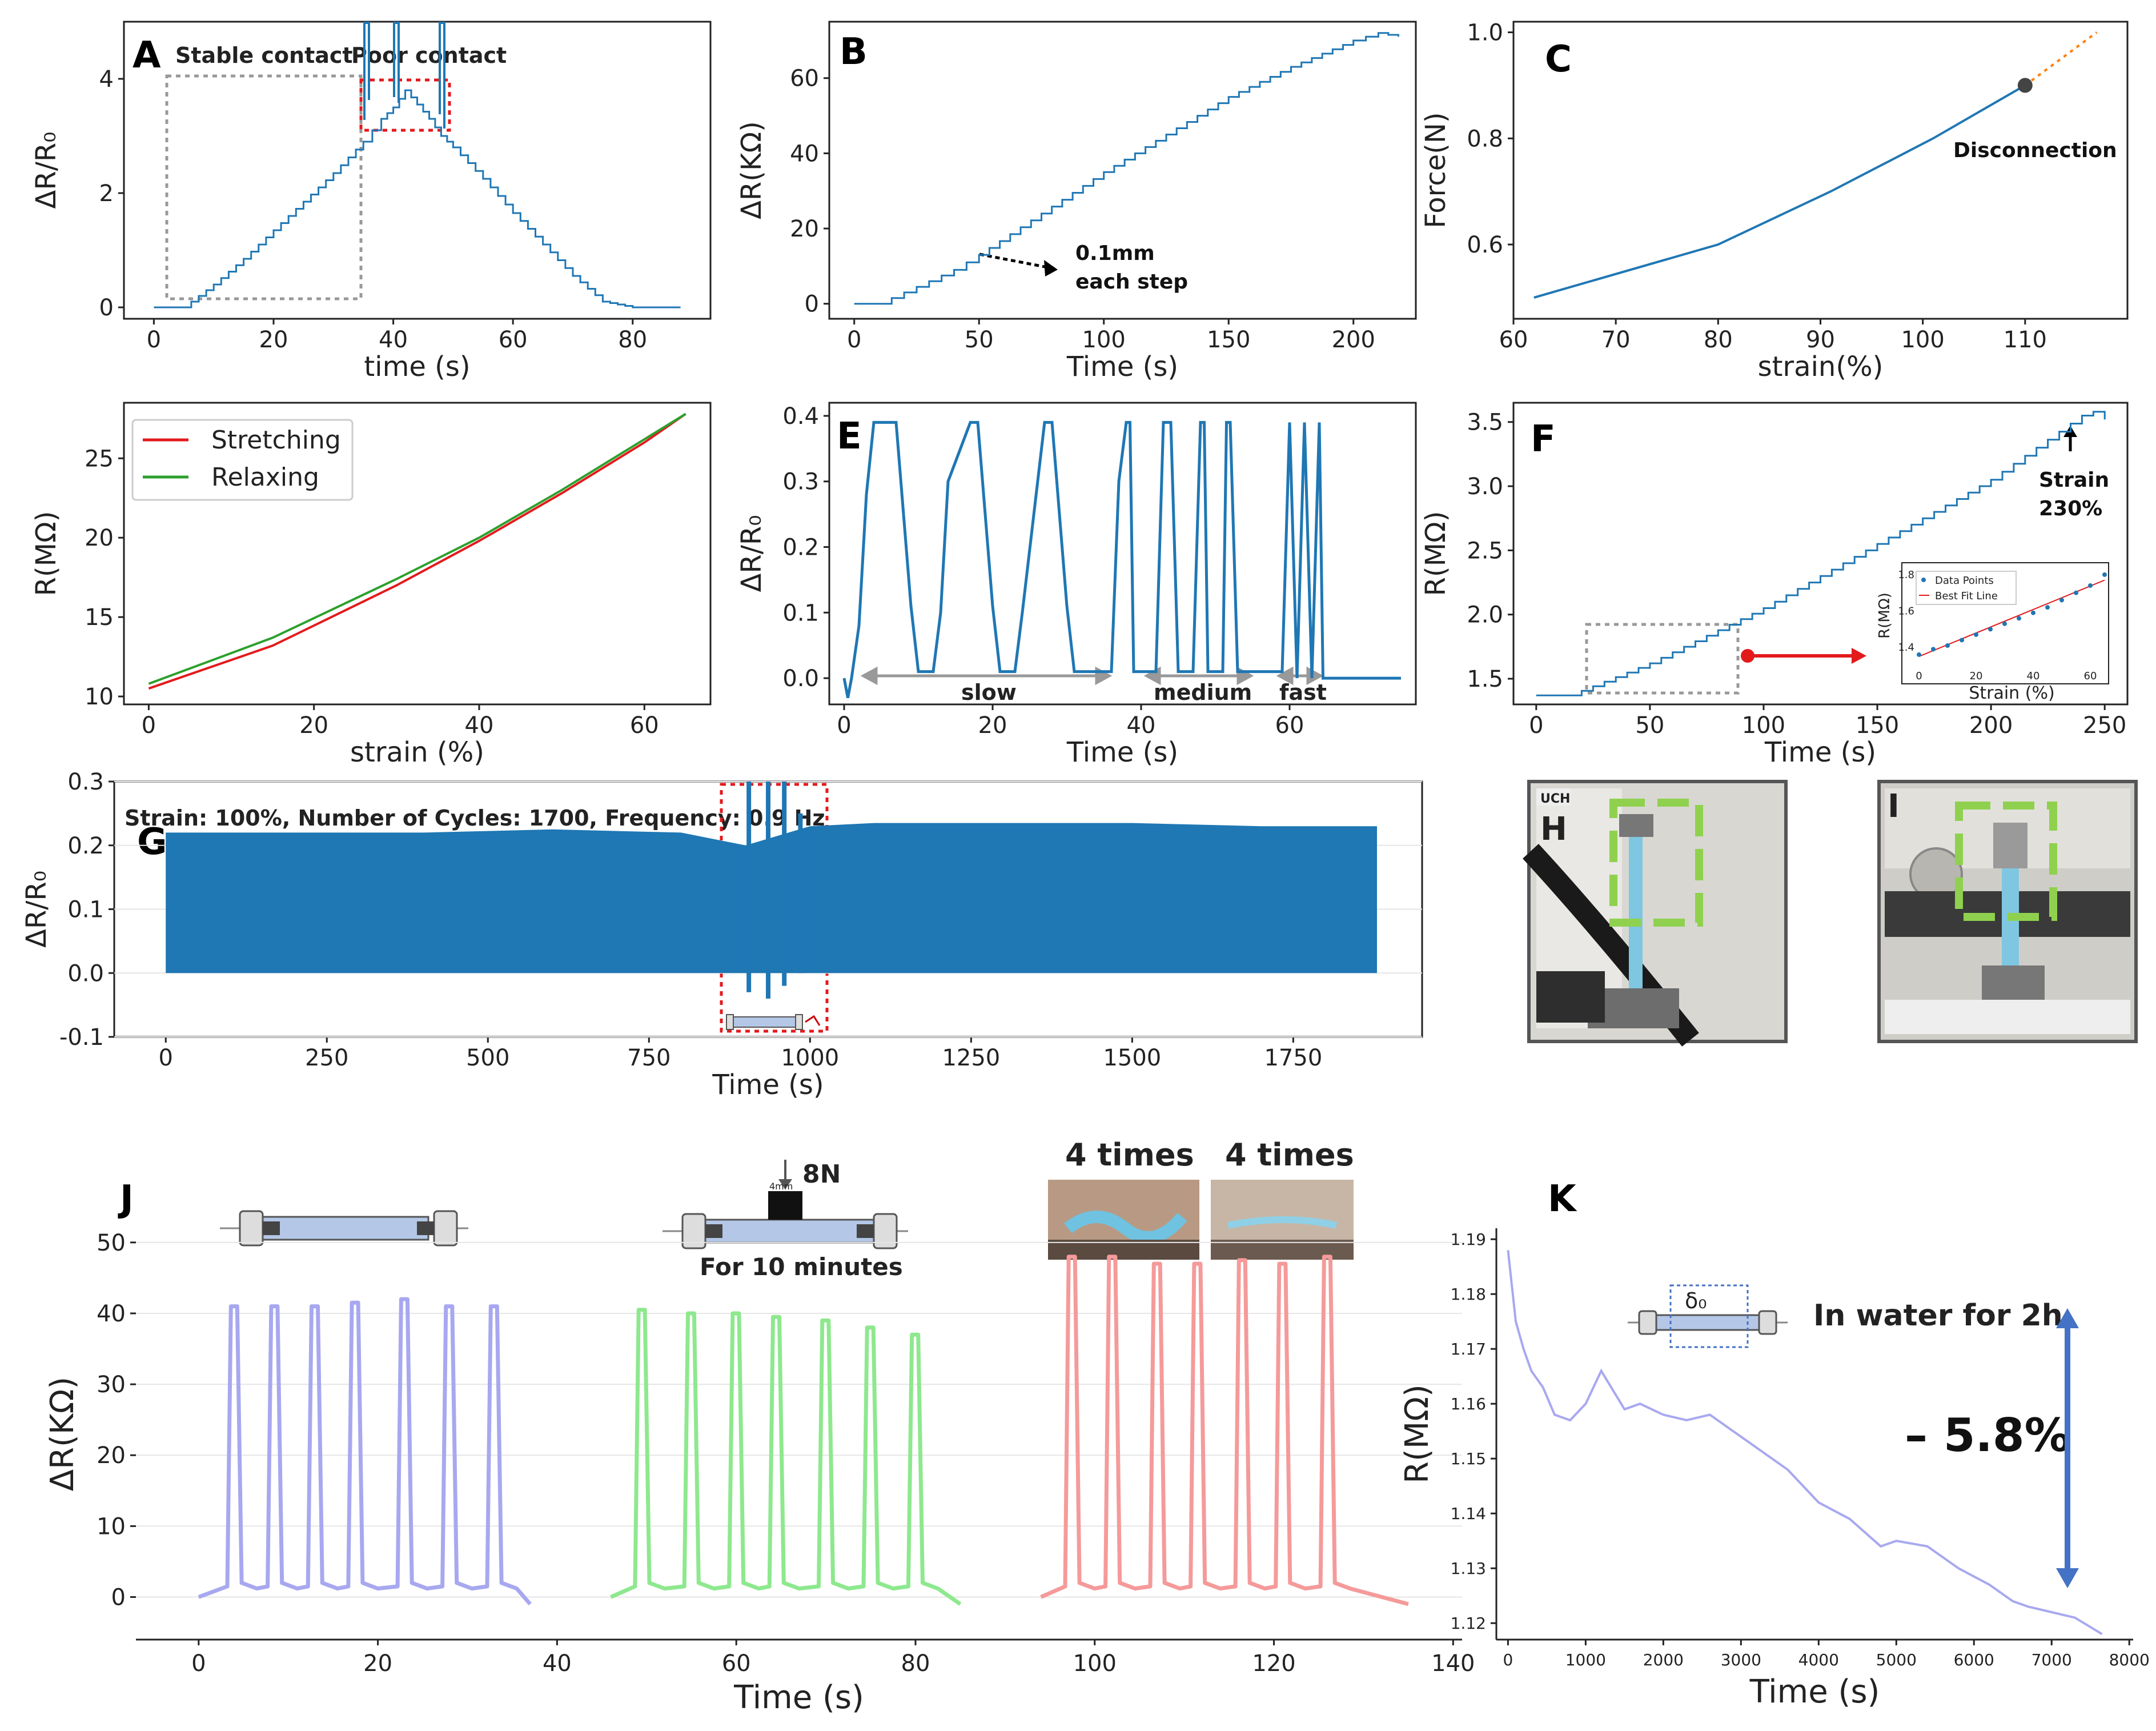 The height and width of the screenshot is (1731, 2156). I want to click on e-ylabel: ΔR/R₀, so click(752, 553).